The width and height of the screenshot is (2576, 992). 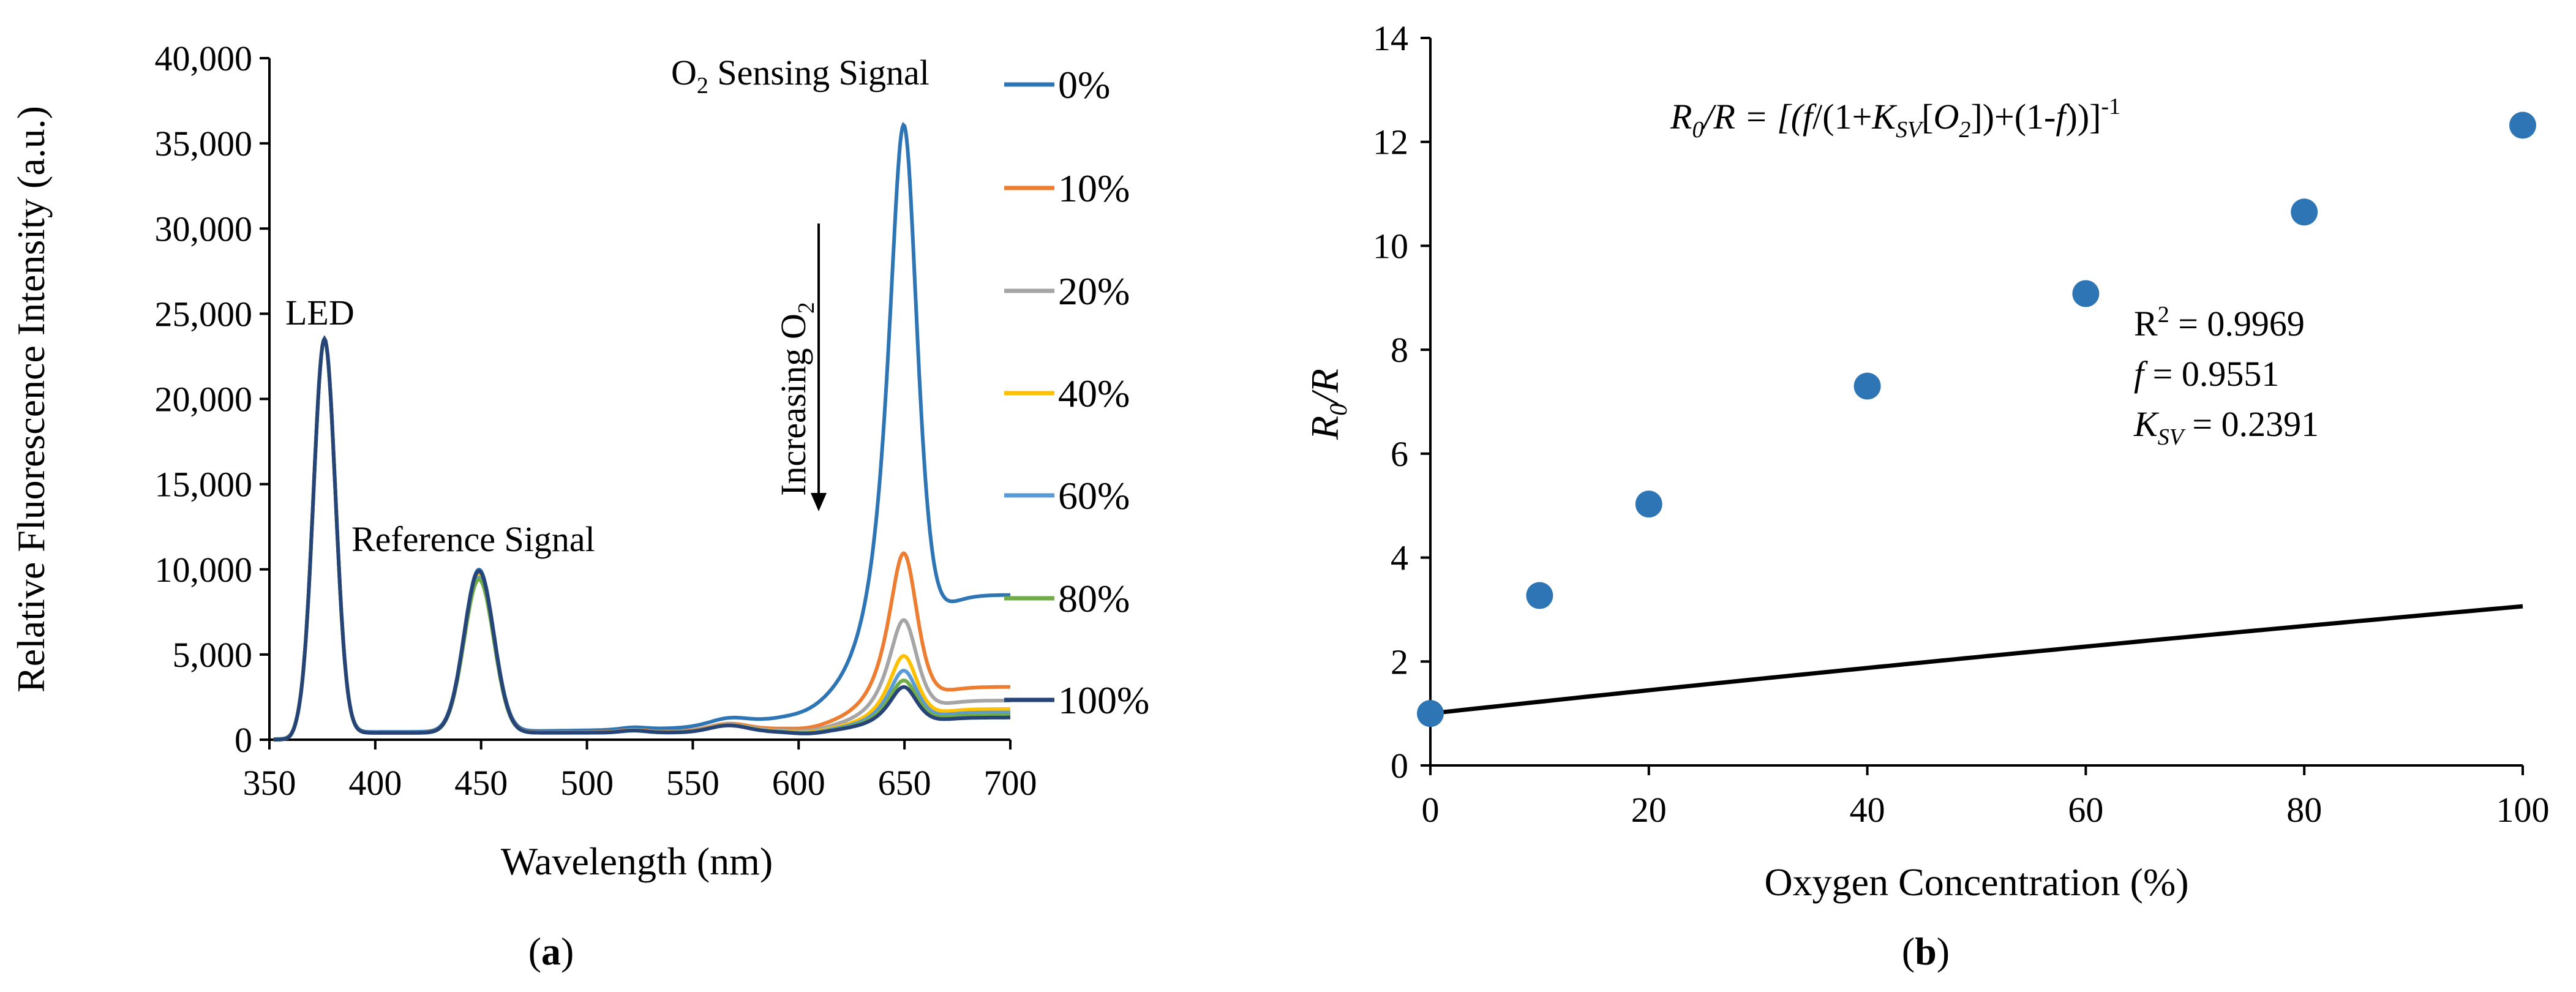 What do you see at coordinates (375, 783) in the screenshot?
I see `chart-a-x-tick-label: 400` at bounding box center [375, 783].